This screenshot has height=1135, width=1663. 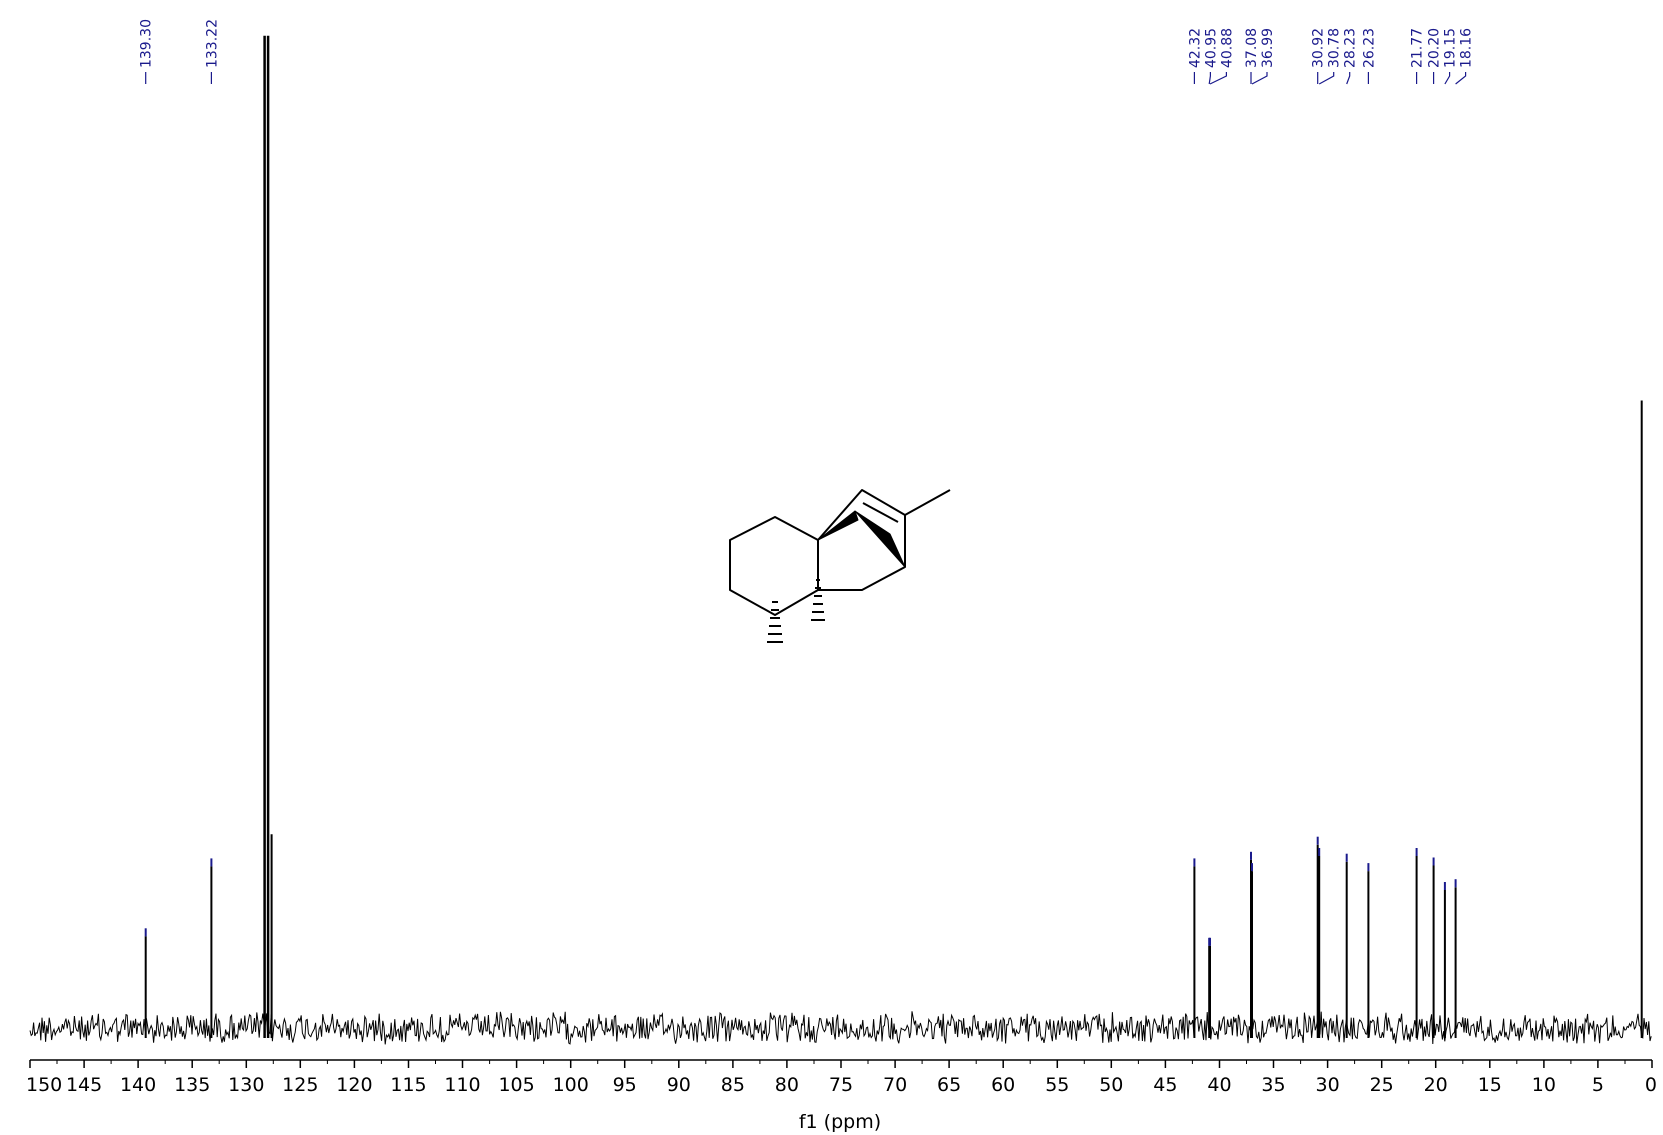 What do you see at coordinates (1436, 1085) in the screenshot?
I see `x-axis-tick-label: 20` at bounding box center [1436, 1085].